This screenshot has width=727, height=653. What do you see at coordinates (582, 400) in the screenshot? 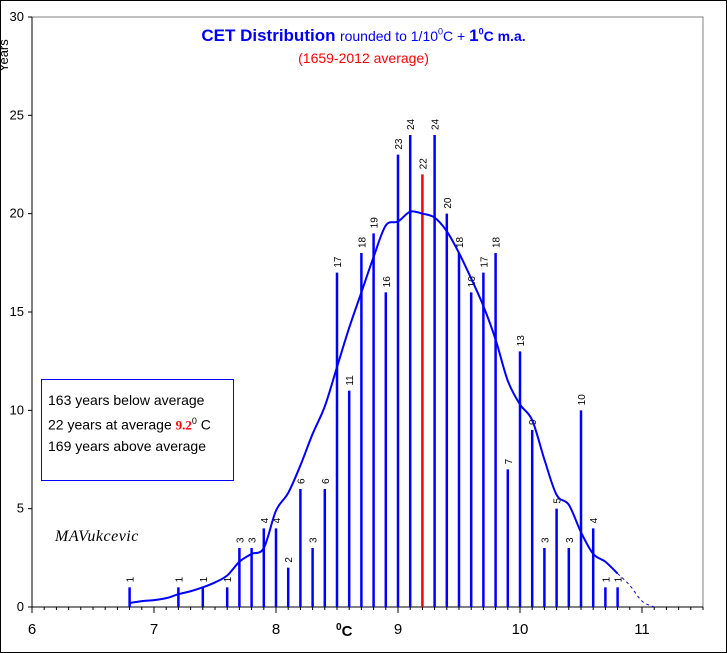
I see `bar-value-label: 10` at bounding box center [582, 400].